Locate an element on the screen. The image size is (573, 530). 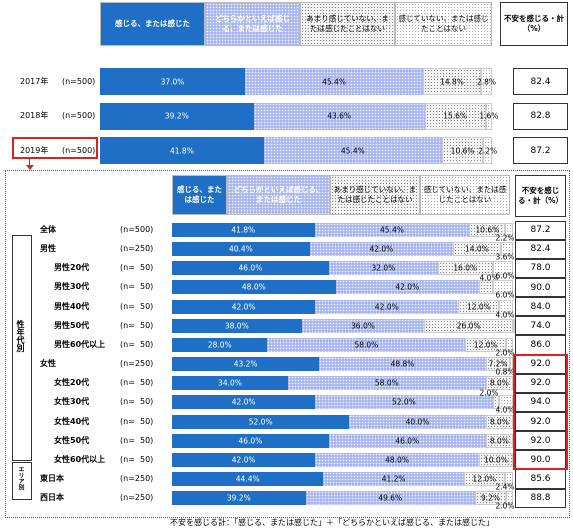
total-value: 86.0 is located at coordinates (540, 345).